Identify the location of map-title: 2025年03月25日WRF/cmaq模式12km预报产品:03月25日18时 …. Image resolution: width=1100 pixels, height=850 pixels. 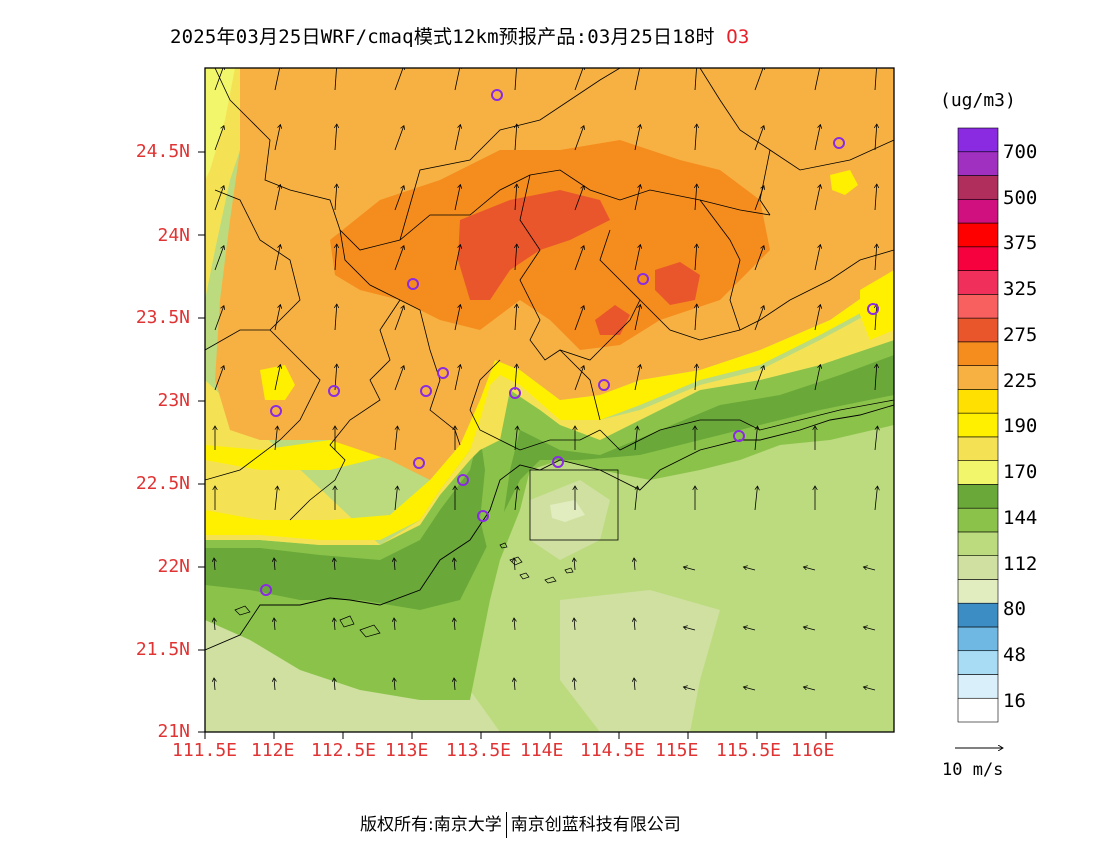
(460, 35).